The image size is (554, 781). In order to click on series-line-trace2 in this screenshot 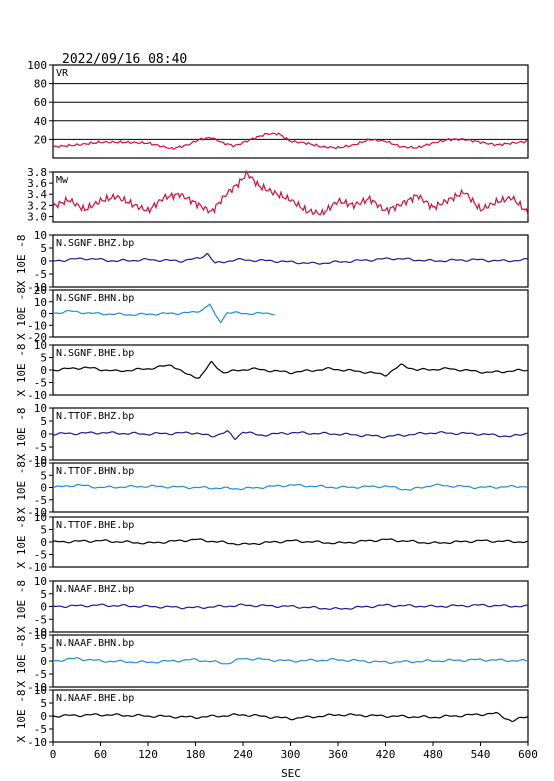, I will do `click(164, 313)`.